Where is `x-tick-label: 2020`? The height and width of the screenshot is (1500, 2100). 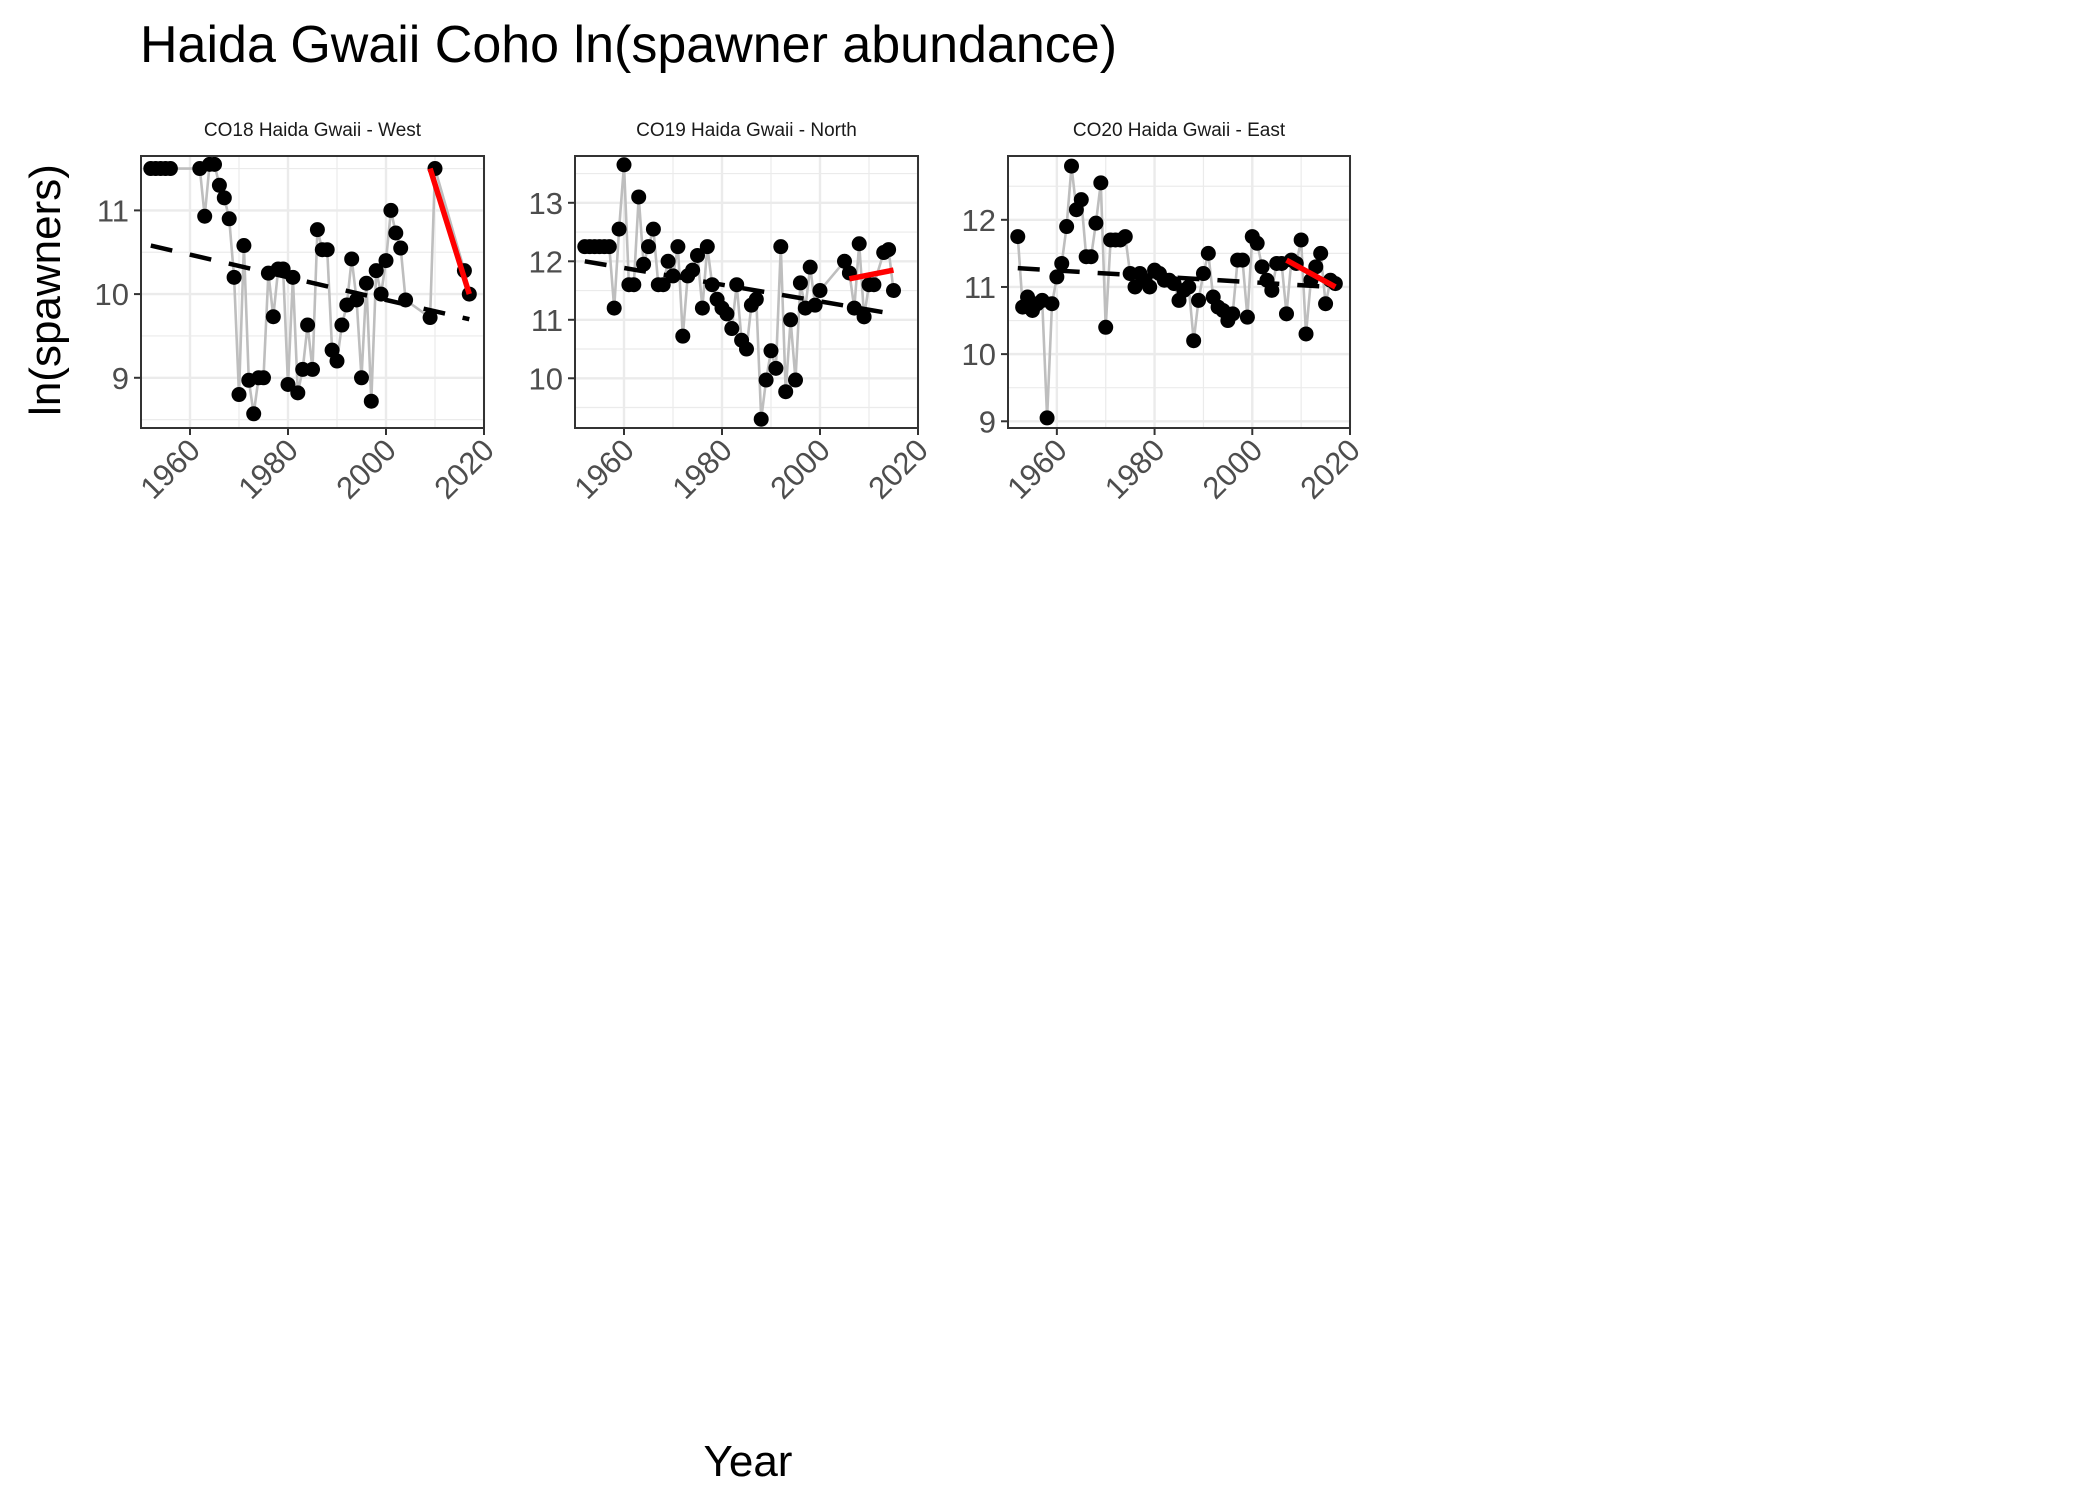 x-tick-label: 2020 is located at coordinates (464, 469).